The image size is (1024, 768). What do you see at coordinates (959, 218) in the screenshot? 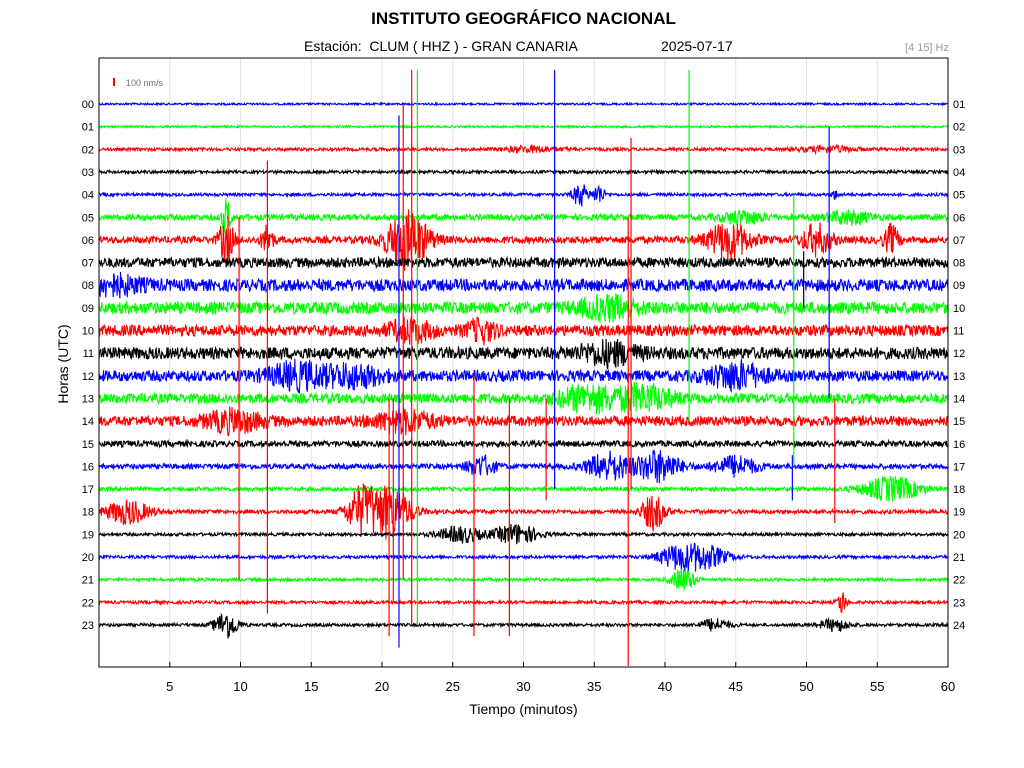
I see `hour-label-right: 06` at bounding box center [959, 218].